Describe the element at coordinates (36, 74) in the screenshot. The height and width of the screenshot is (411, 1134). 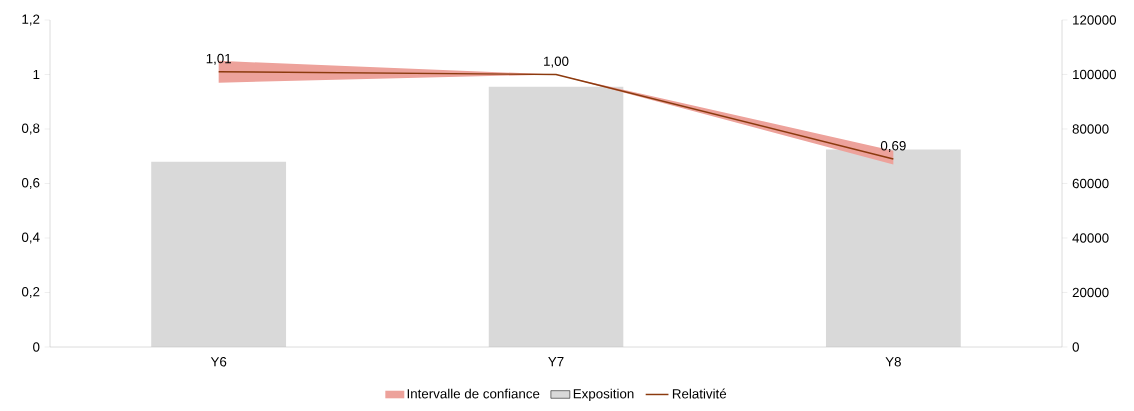
I see `y-tick-label: 1` at that location.